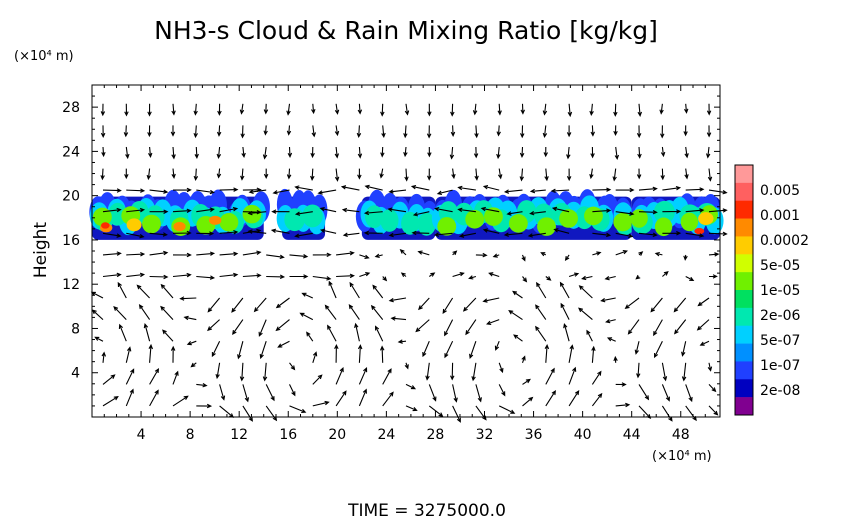 This screenshot has width=854, height=519. Describe the element at coordinates (141, 435) in the screenshot. I see `x-tick-label: 4` at that location.